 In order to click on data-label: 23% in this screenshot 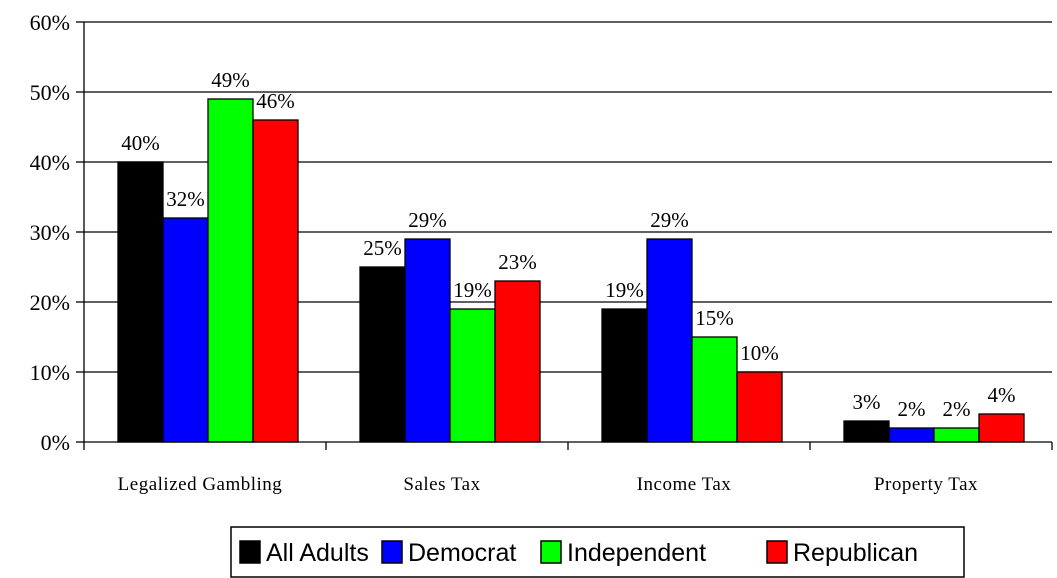, I will do `click(517, 262)`.